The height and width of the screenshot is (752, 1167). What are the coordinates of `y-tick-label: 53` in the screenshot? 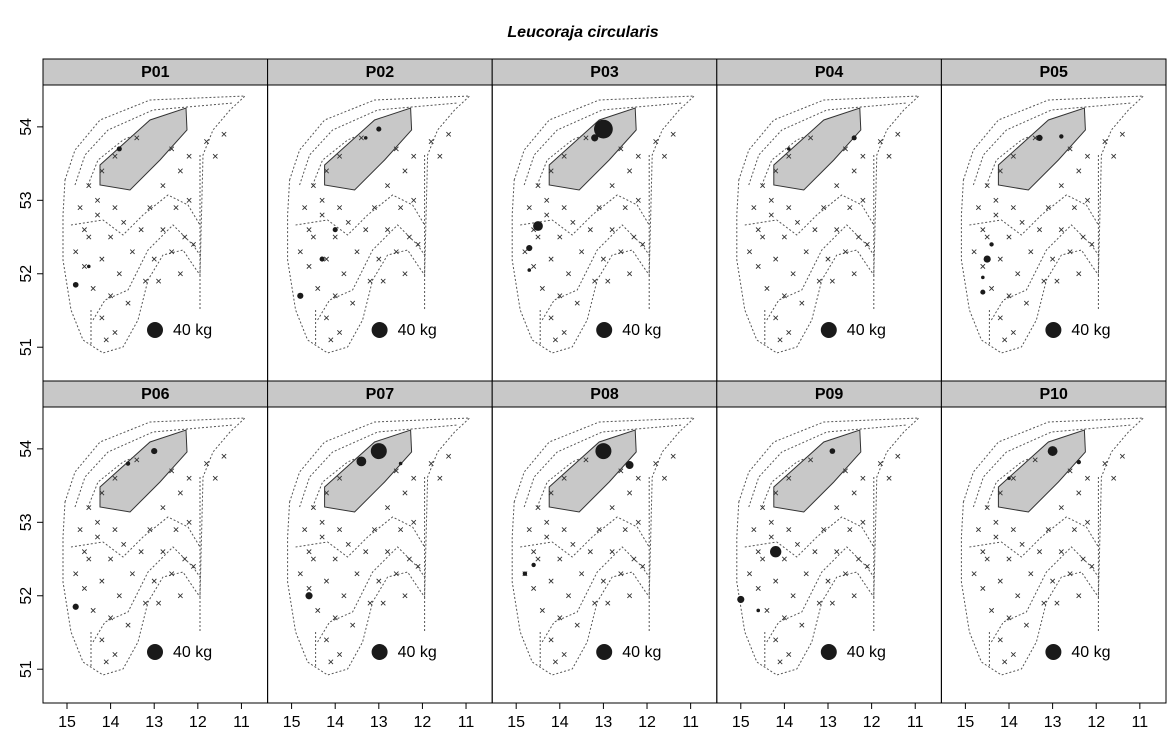 It's located at (26, 522).